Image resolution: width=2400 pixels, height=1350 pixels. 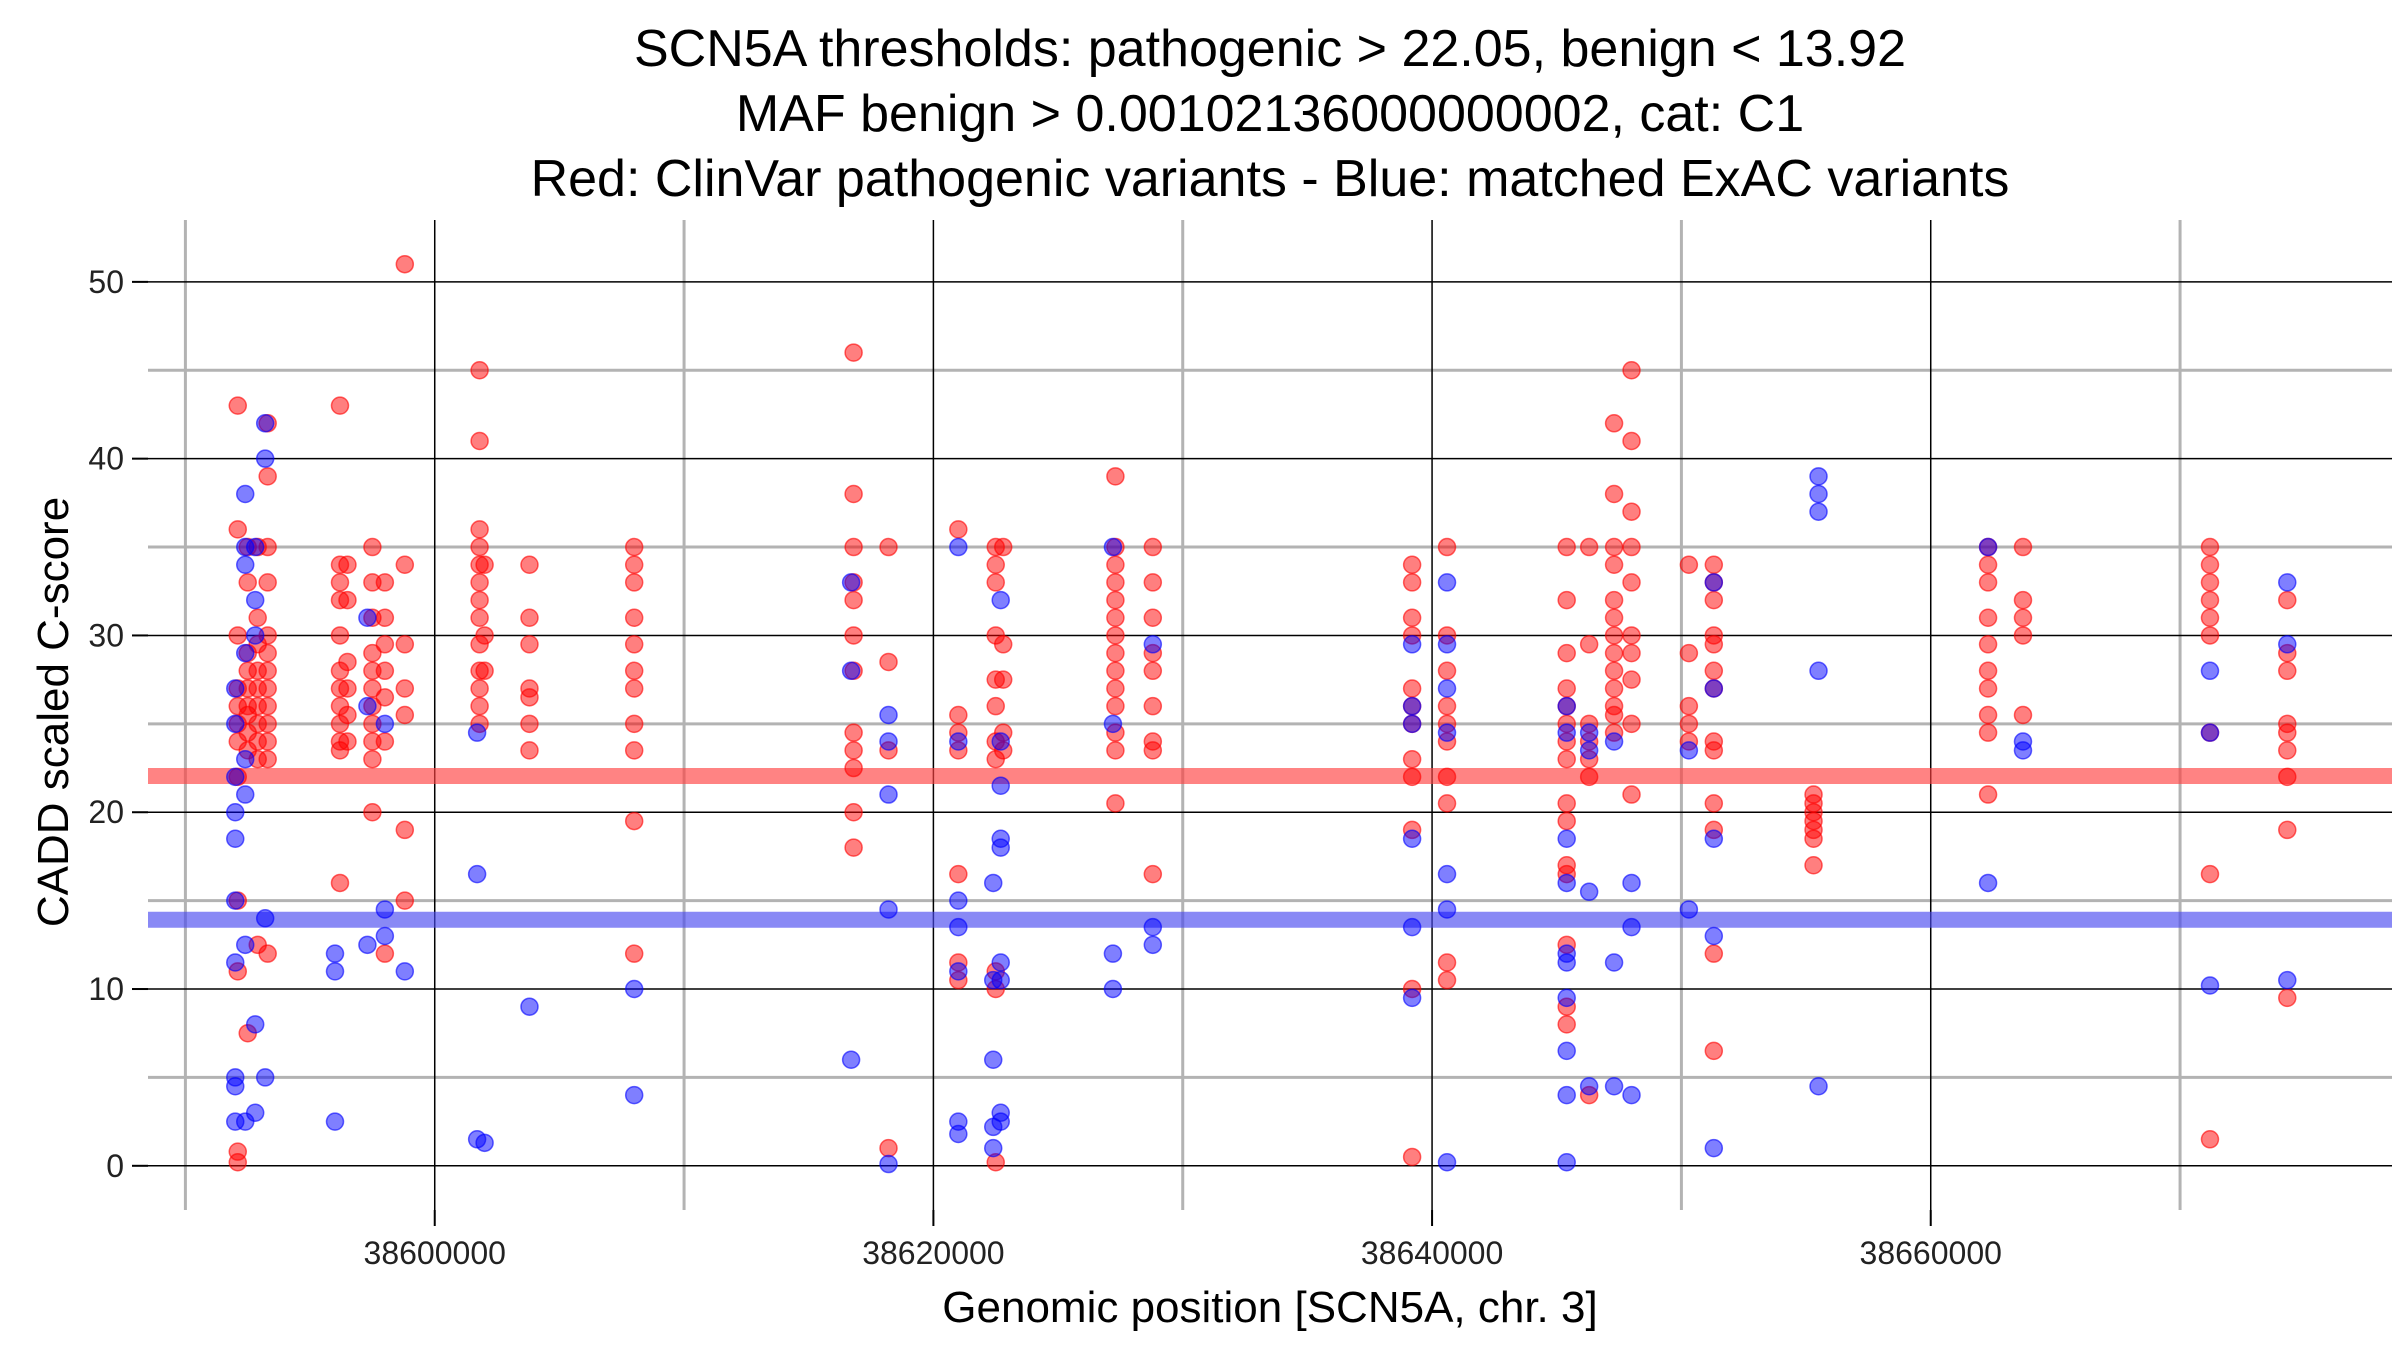 I want to click on y-tick-label: 30, so click(x=106, y=635).